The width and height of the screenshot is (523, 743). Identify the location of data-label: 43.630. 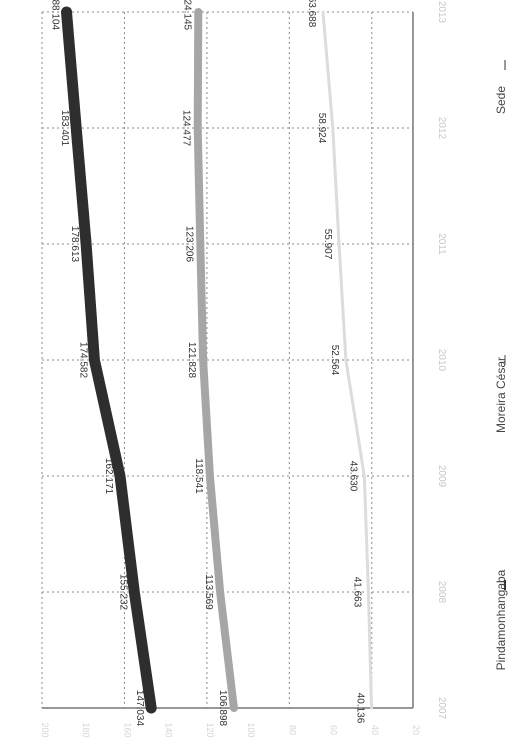
(352, 476).